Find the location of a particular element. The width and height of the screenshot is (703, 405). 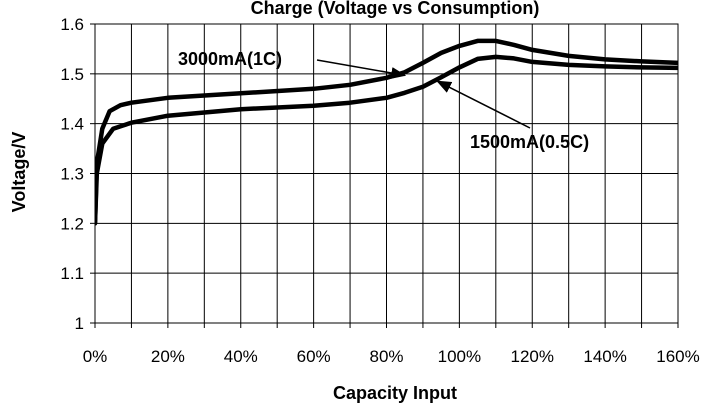

y-axis-title: Voltage/V is located at coordinates (19, 172).